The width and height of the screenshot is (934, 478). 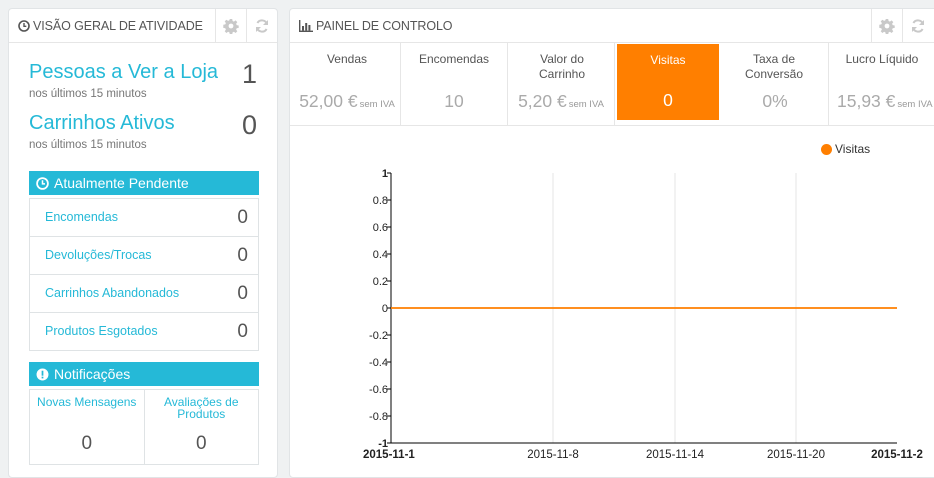 What do you see at coordinates (454, 59) in the screenshot?
I see `kpi-label: Encomendas` at bounding box center [454, 59].